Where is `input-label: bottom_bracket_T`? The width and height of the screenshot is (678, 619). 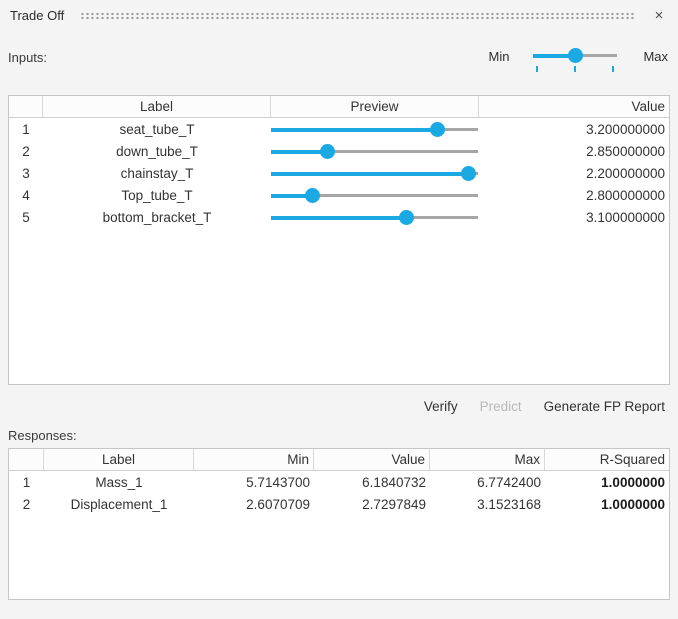
input-label: bottom_bracket_T is located at coordinates (157, 217).